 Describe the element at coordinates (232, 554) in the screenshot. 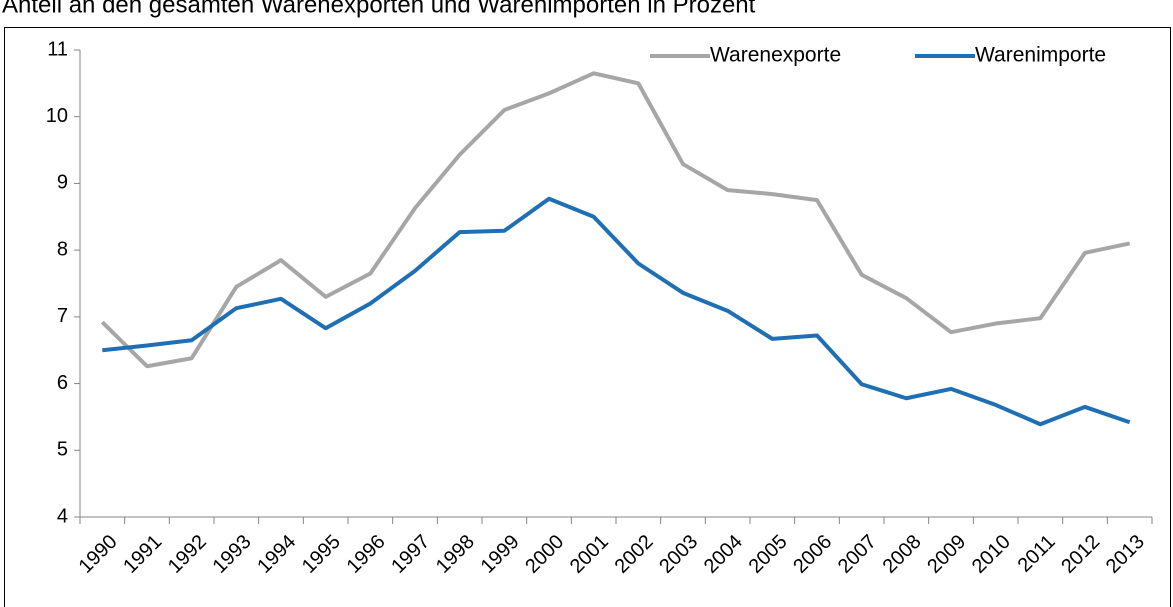

I see `x-tick-label: 1993` at that location.